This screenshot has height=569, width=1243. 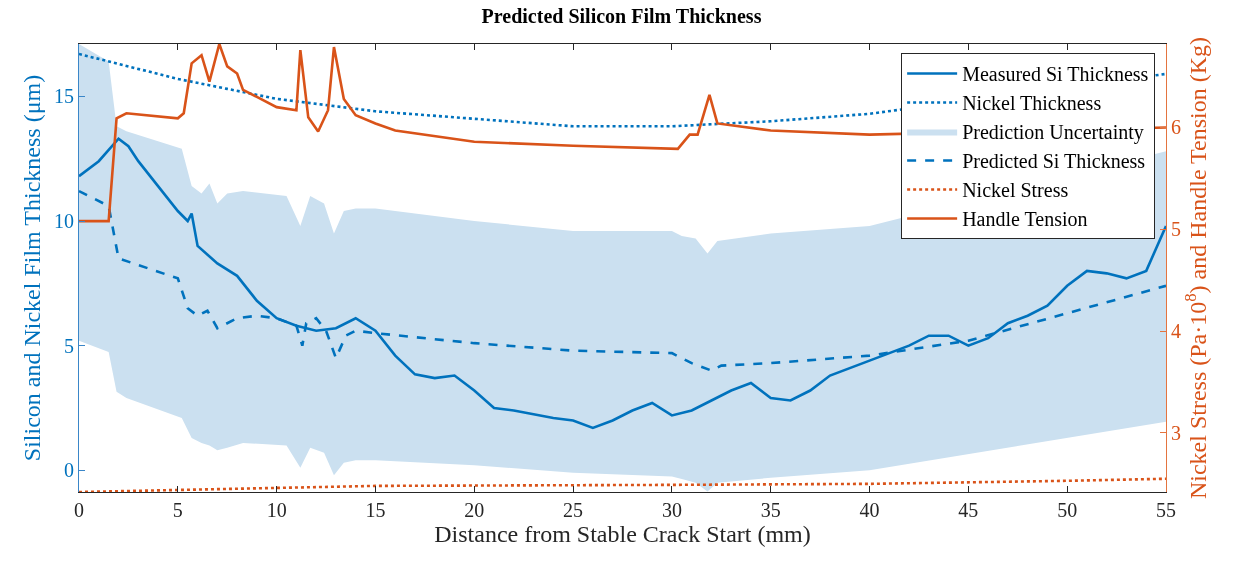 I want to click on y-tick-label: 0, so click(x=69, y=470).